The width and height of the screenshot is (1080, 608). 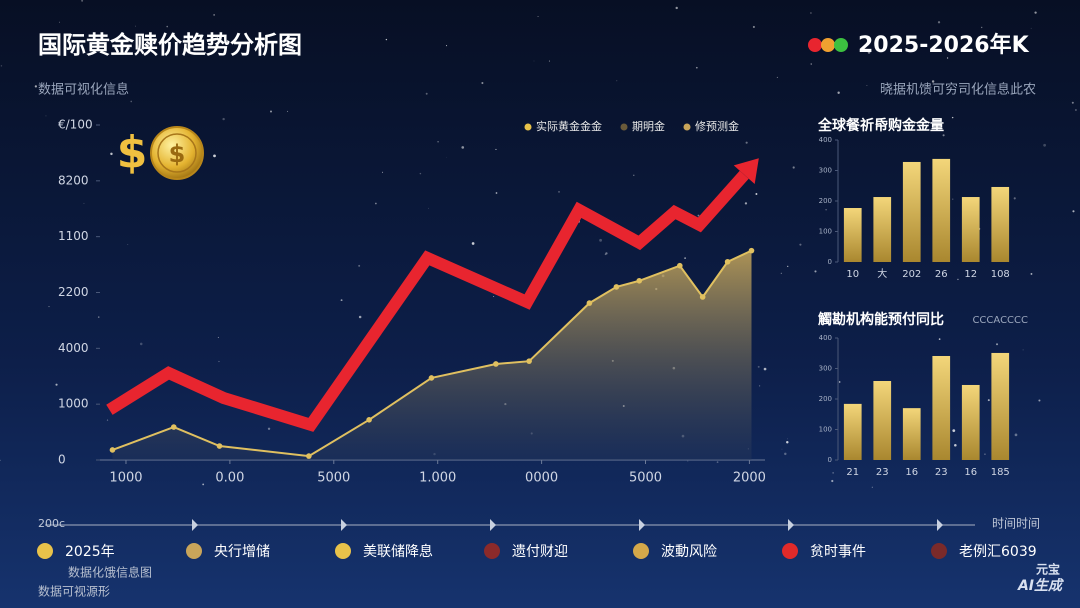 I want to click on timeline-end: 时间时间, so click(x=1016, y=524).